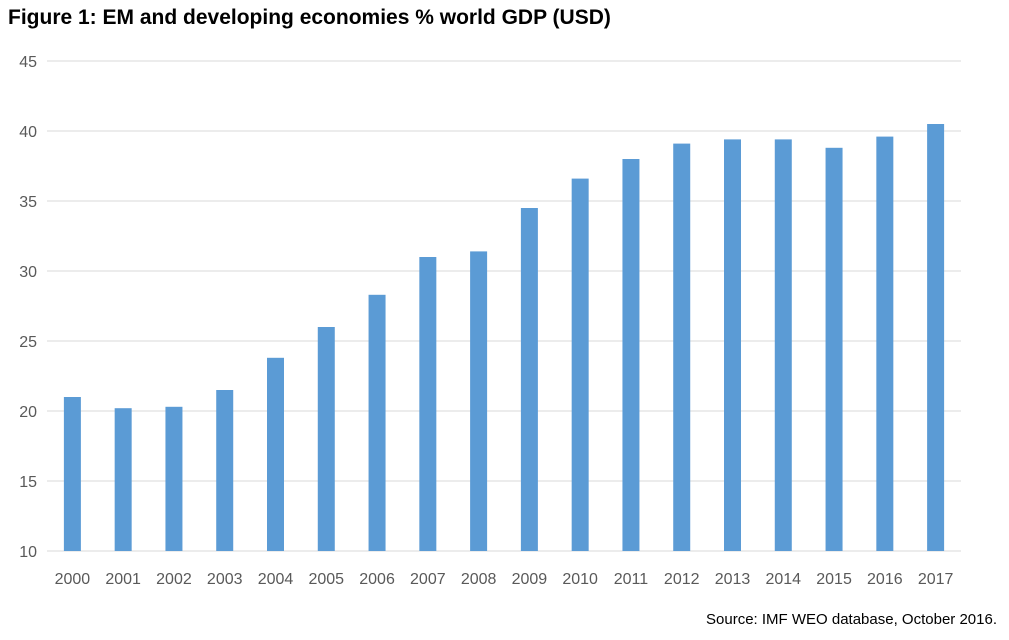 Image resolution: width=1009 pixels, height=640 pixels. I want to click on bar-2009, so click(529, 379).